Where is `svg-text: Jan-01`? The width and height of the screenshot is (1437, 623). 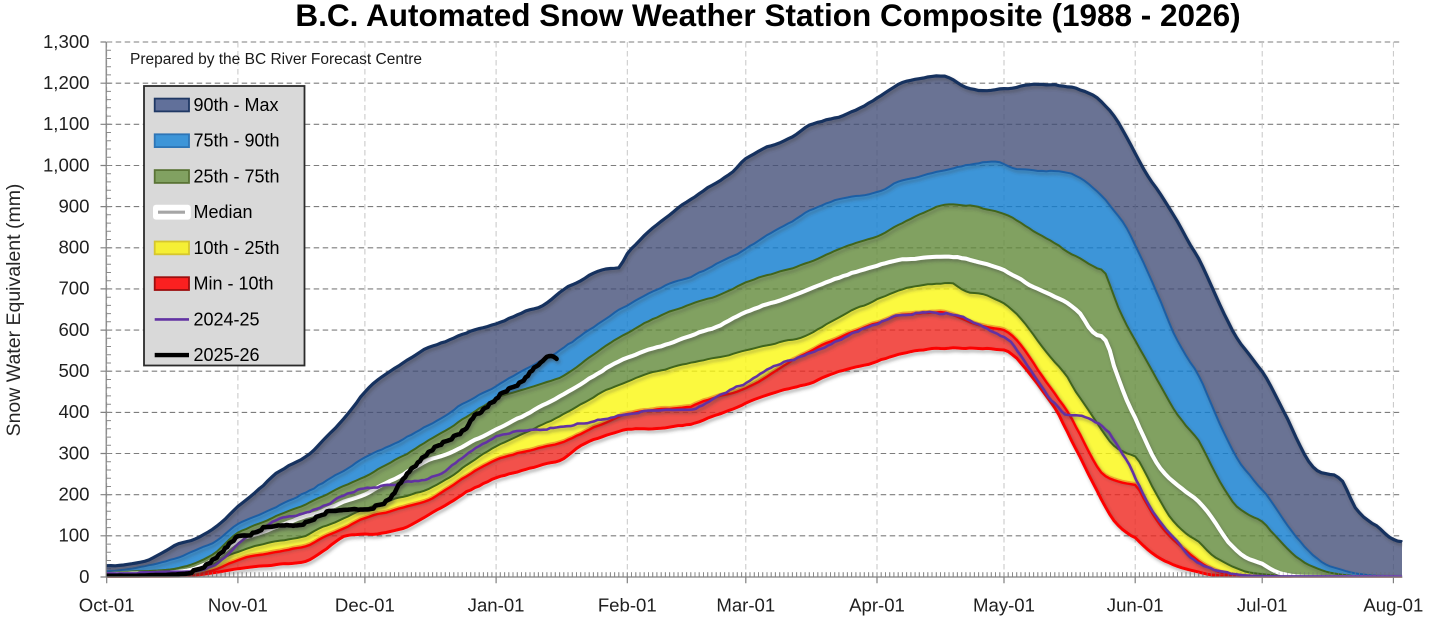 svg-text: Jan-01 is located at coordinates (496, 605).